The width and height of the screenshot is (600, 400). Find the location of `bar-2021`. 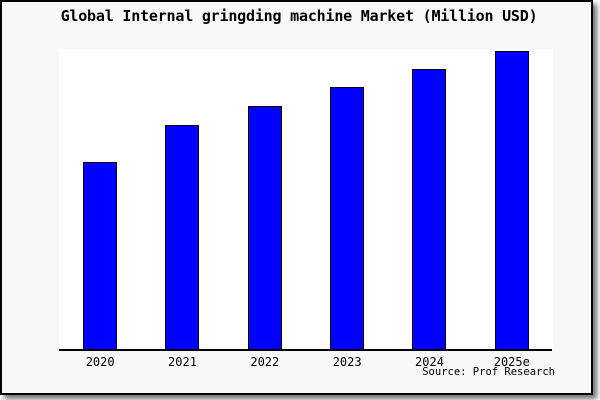

bar-2021 is located at coordinates (182, 237).